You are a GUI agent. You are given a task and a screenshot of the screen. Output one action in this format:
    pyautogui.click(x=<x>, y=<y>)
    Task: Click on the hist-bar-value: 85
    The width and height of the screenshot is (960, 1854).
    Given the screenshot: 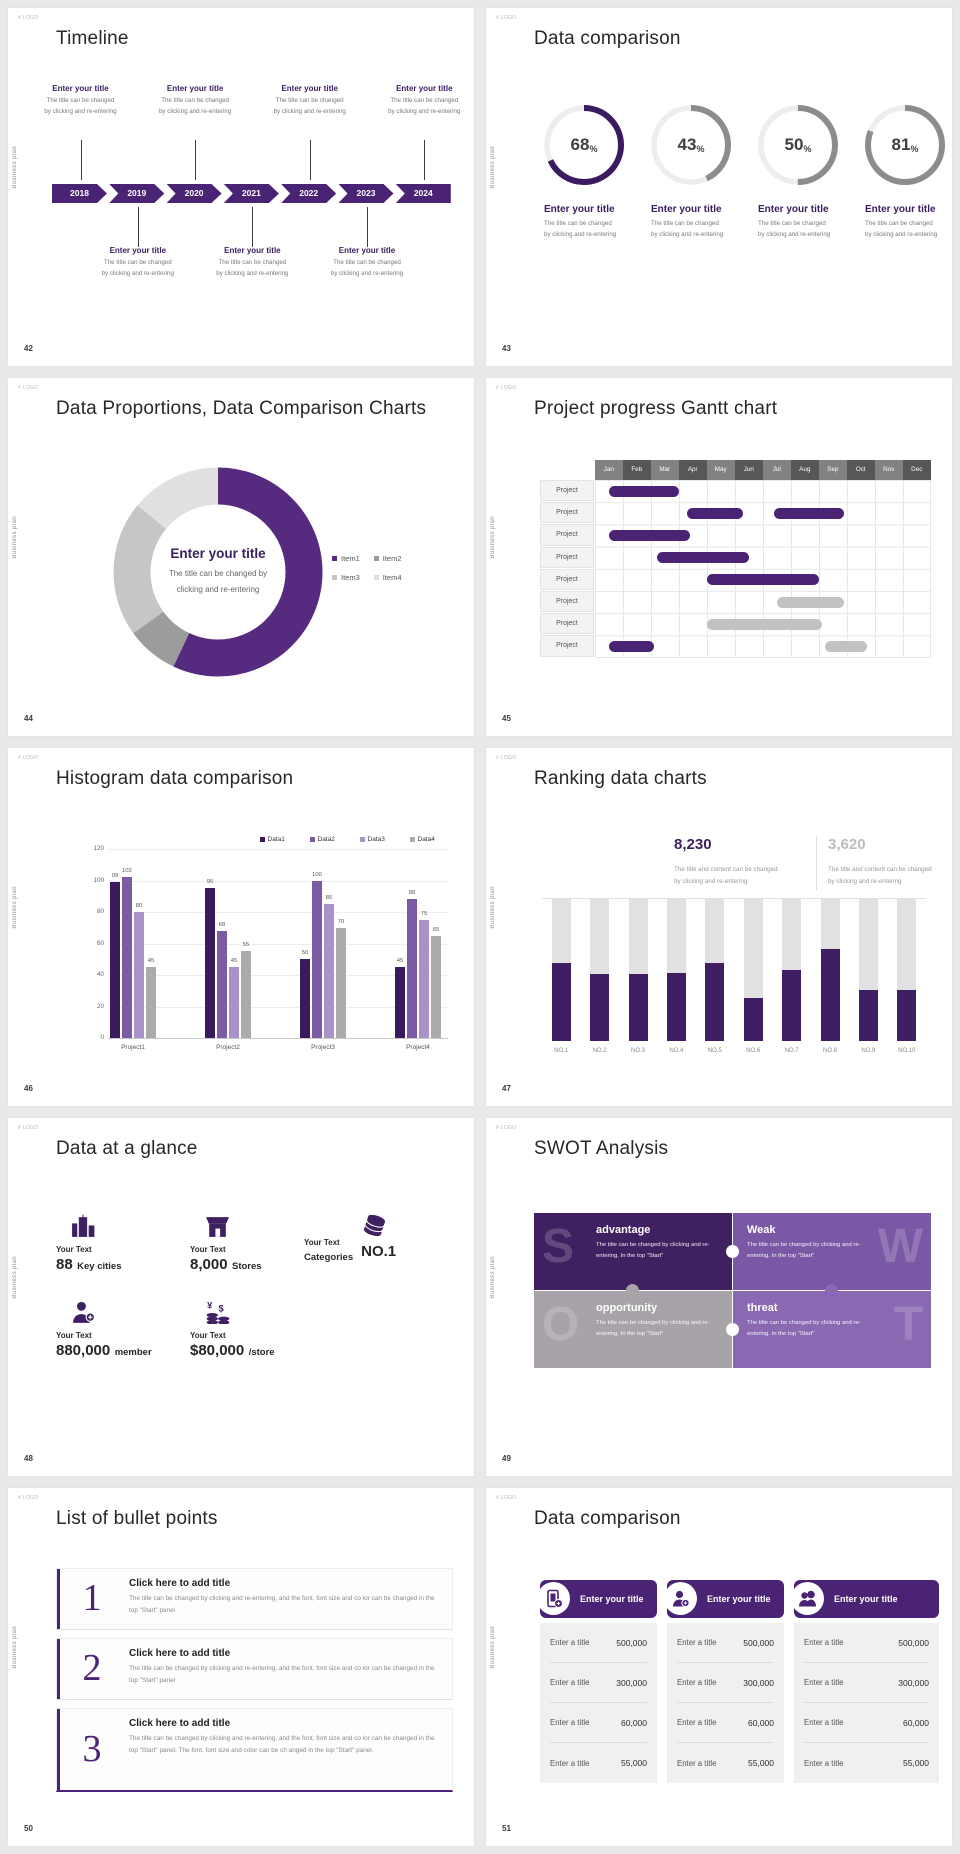 What is the action you would take?
    pyautogui.click(x=329, y=898)
    